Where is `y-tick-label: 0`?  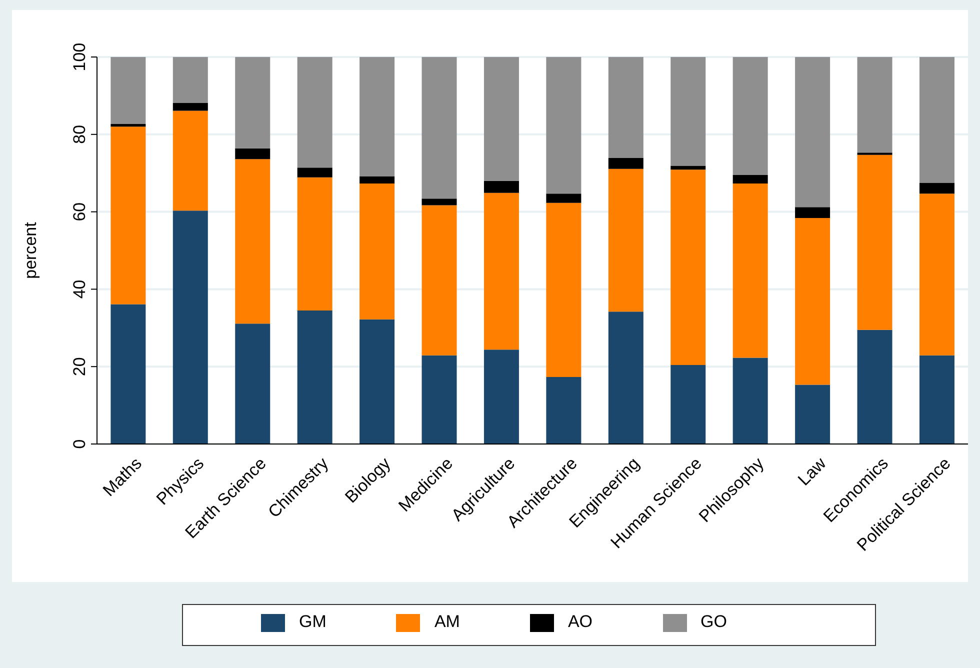 y-tick-label: 0 is located at coordinates (79, 444).